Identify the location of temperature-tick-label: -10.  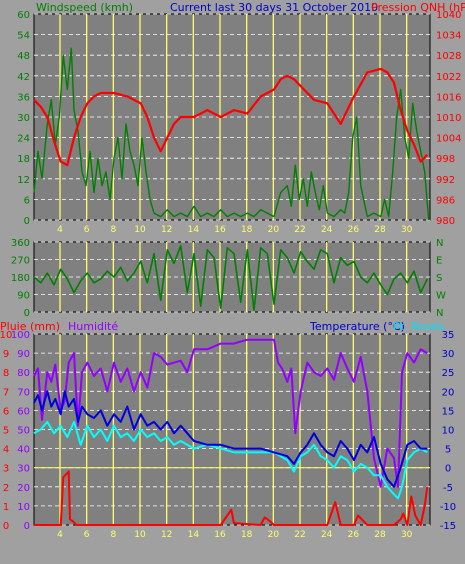
(448, 507).